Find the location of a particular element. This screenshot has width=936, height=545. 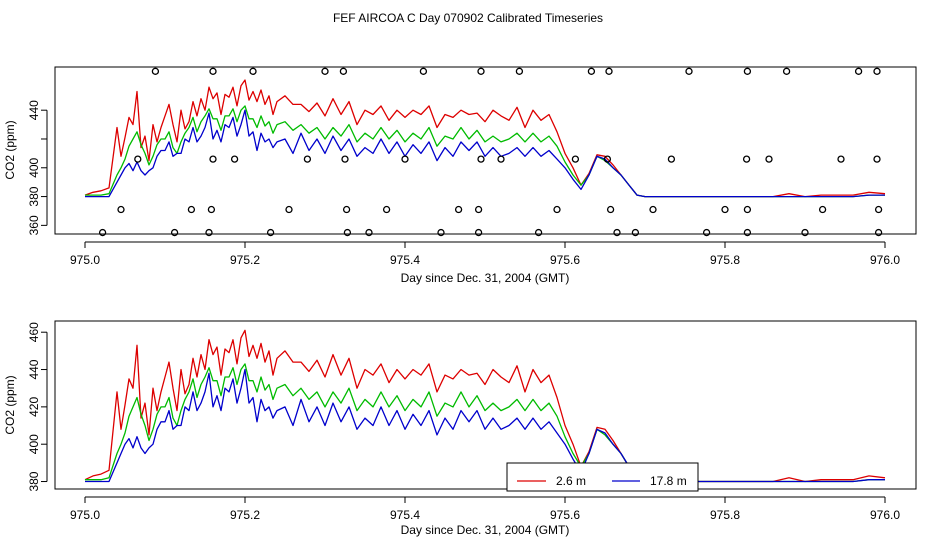

top-series-blue is located at coordinates (485, 153).